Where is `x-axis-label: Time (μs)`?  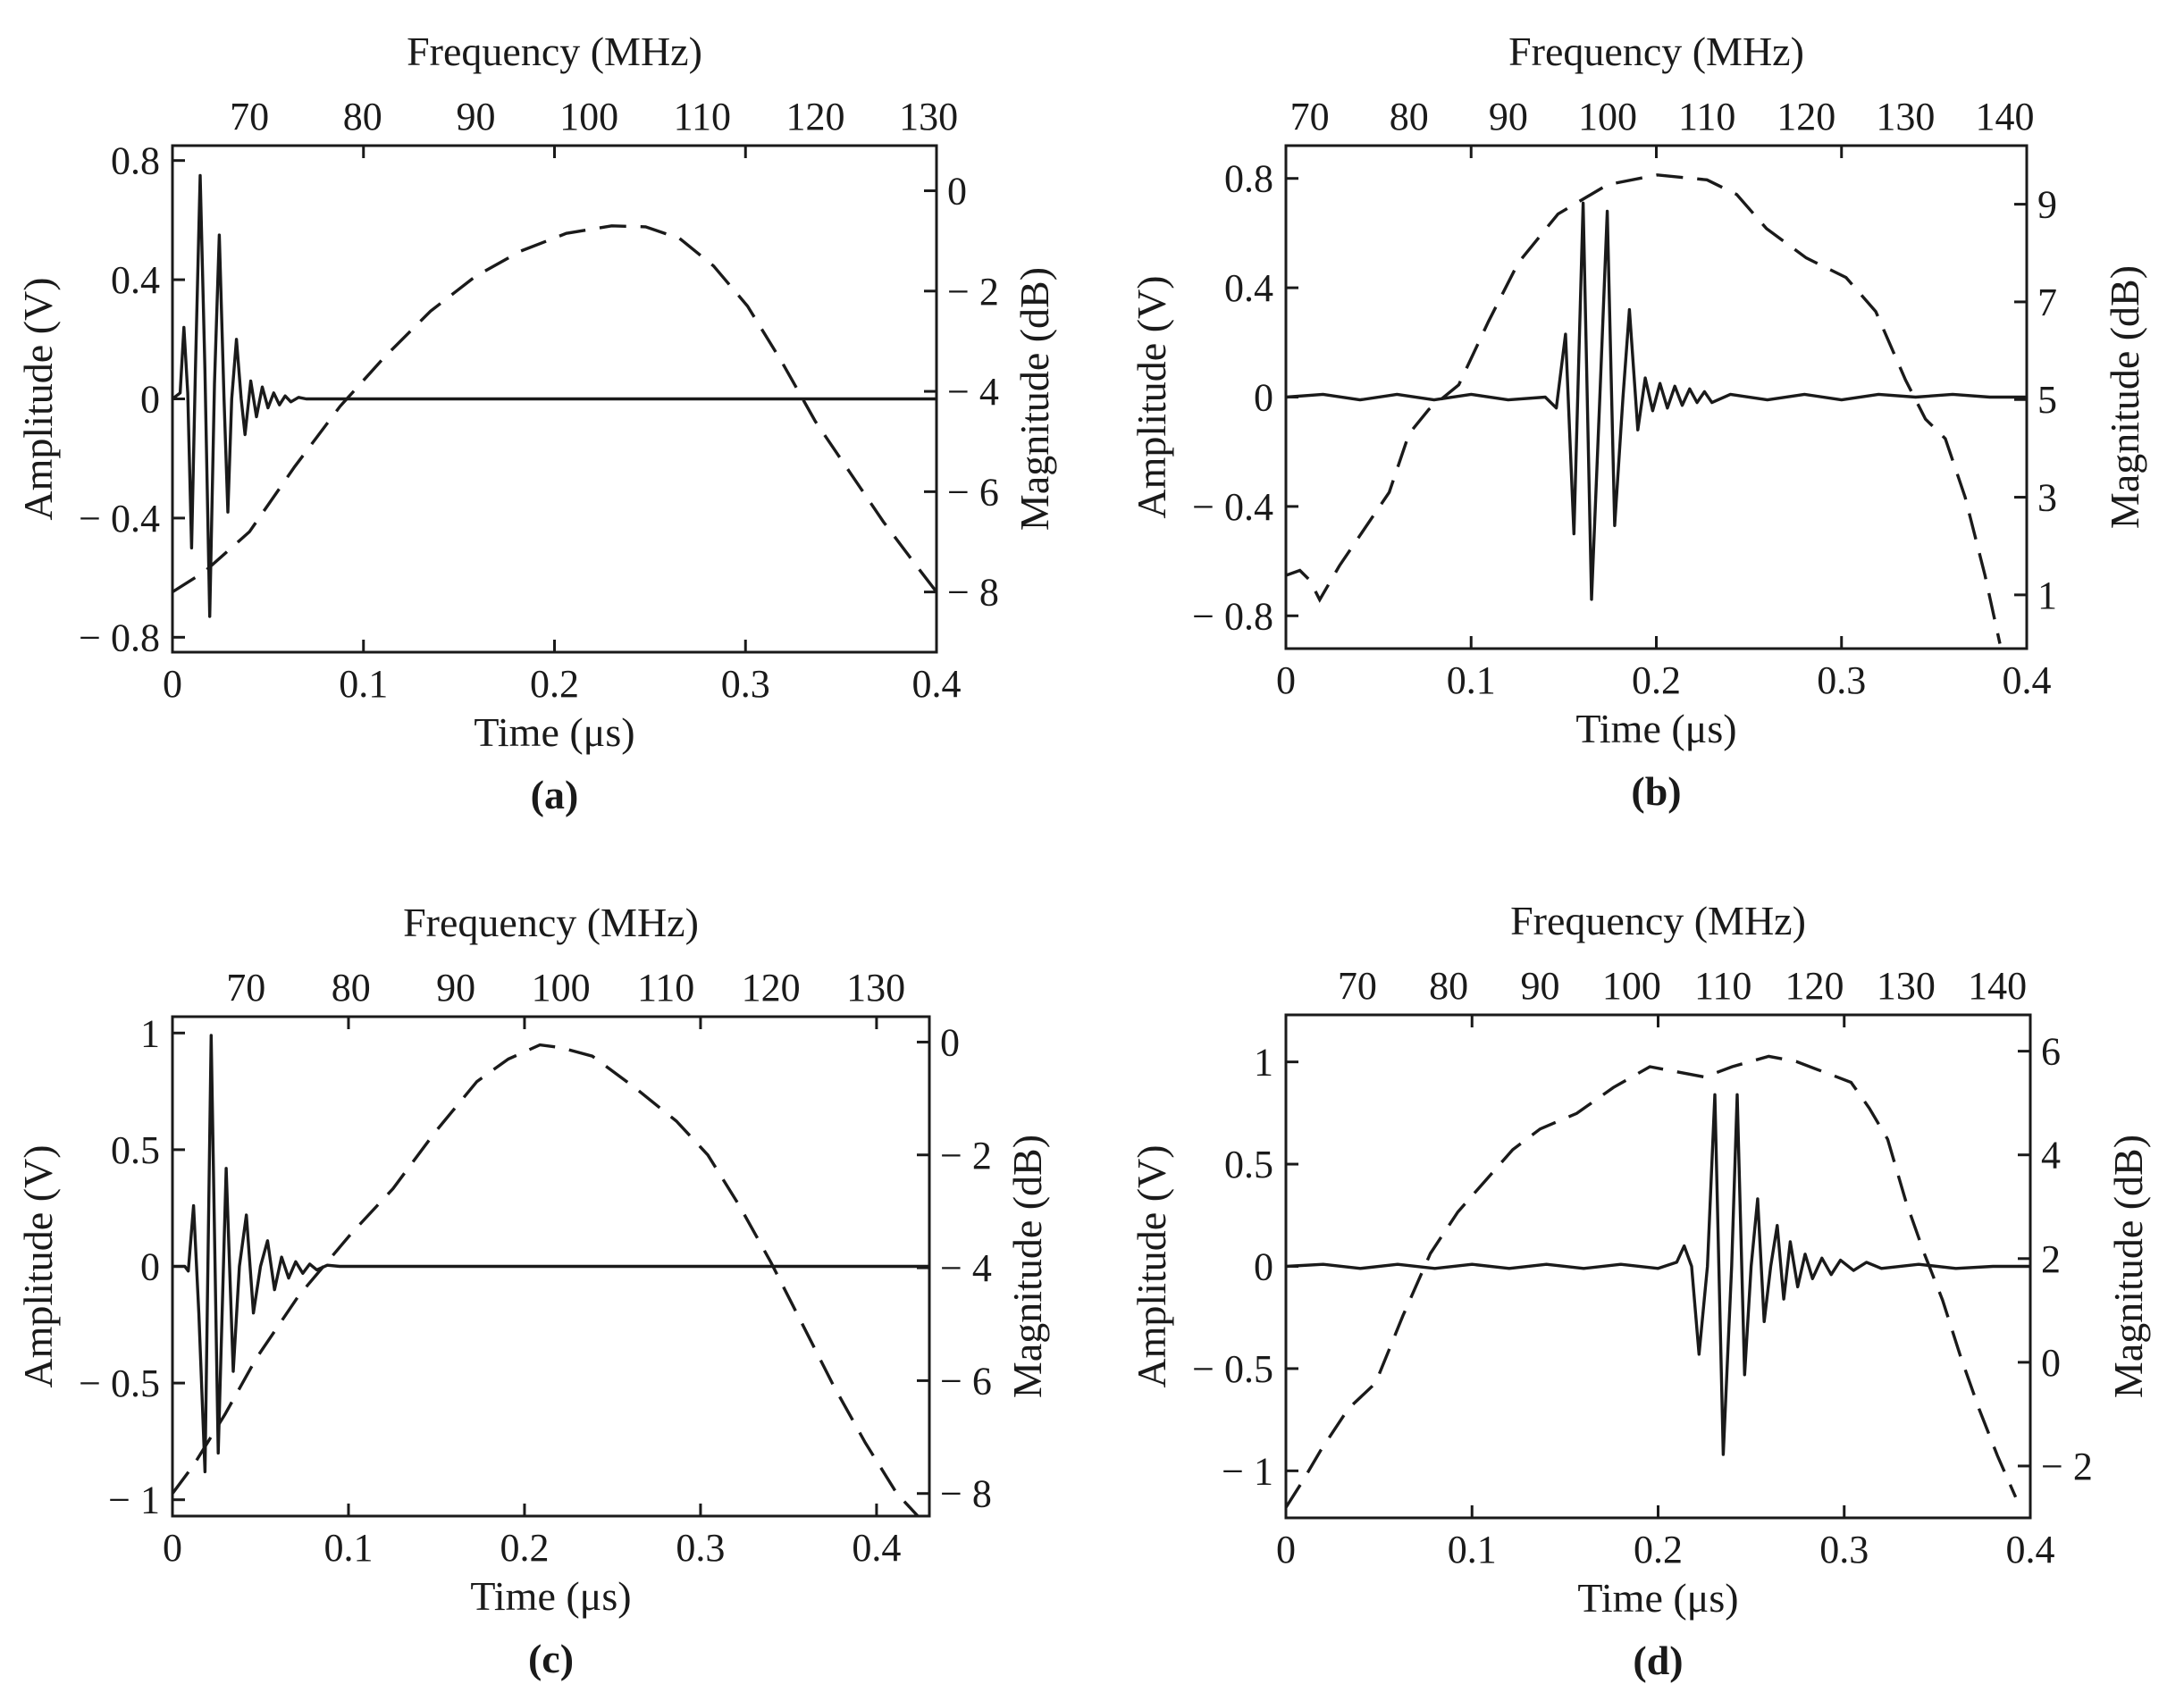
x-axis-label: Time (μs) is located at coordinates (554, 732).